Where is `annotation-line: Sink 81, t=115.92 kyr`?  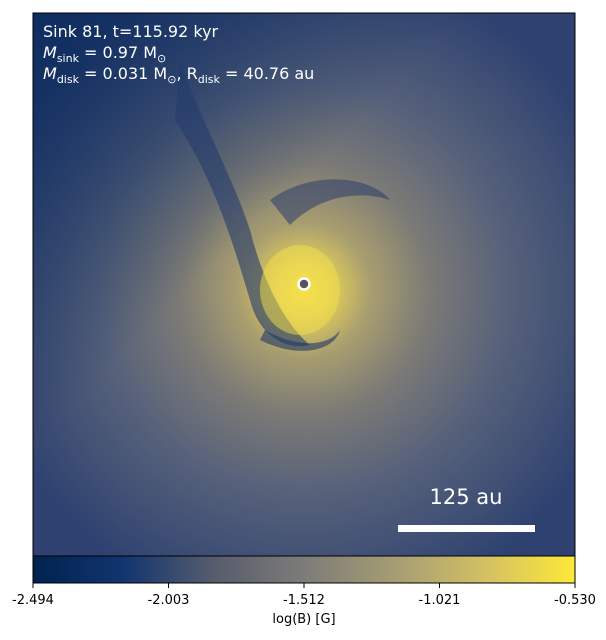 annotation-line: Sink 81, t=115.92 kyr is located at coordinates (131, 31).